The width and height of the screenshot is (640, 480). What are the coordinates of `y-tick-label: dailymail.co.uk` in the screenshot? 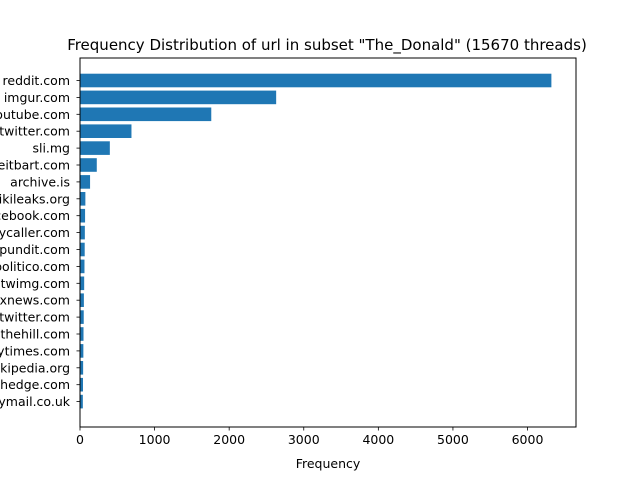 It's located at (35, 401).